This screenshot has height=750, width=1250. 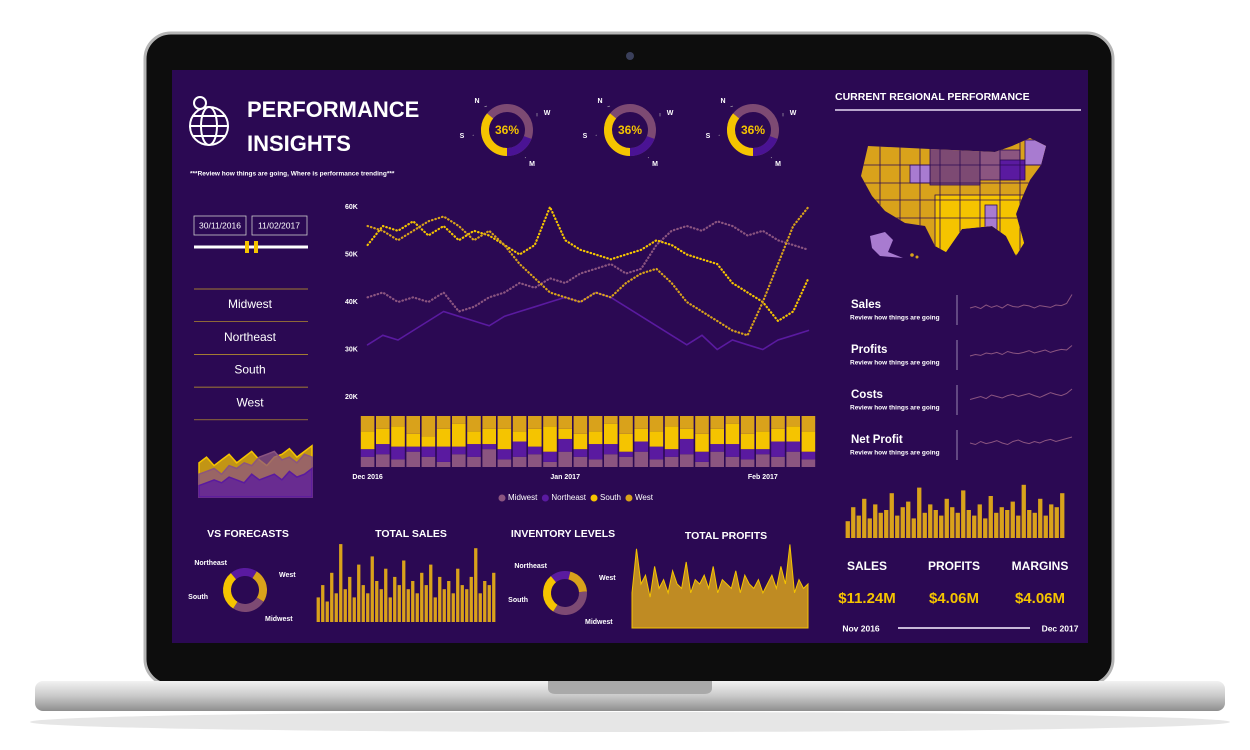 I want to click on panel-title: TOTAL SALES, so click(x=411, y=534).